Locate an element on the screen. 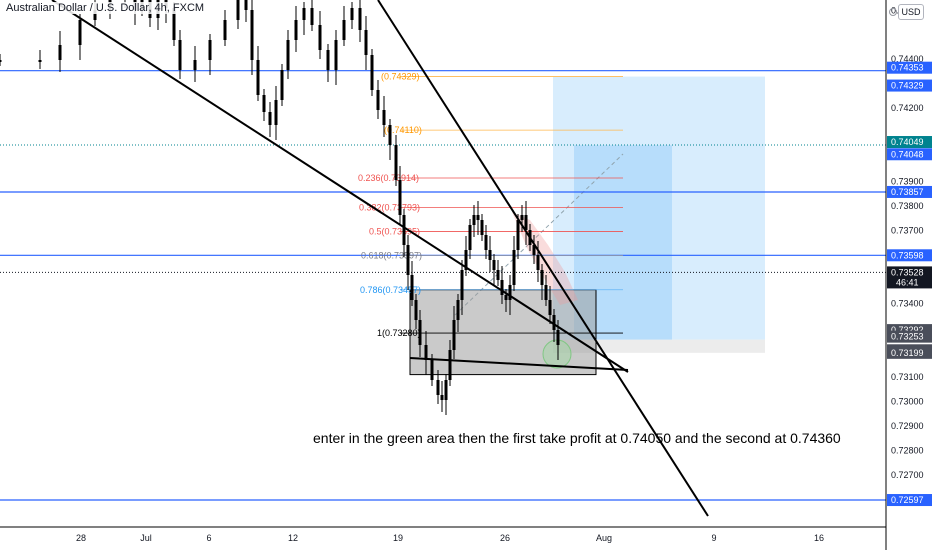 The height and width of the screenshot is (550, 932). price-tick-label-11: 0.72800 is located at coordinates (907, 450).